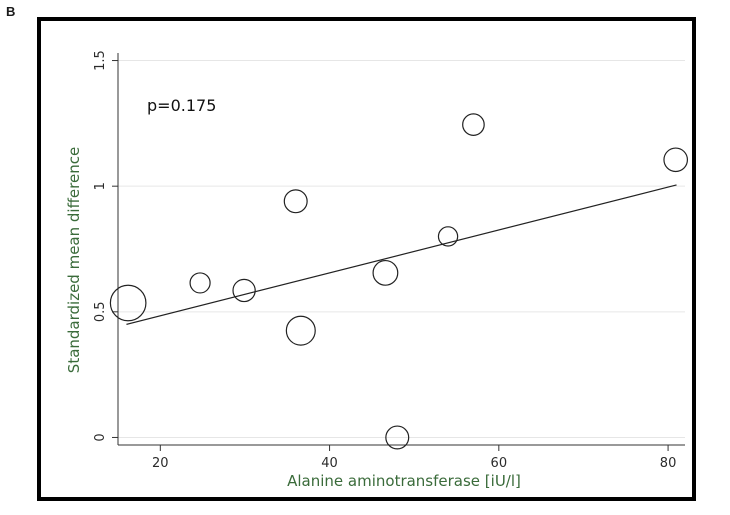 Image resolution: width=730 pixels, height=515 pixels. Describe the element at coordinates (100, 437) in the screenshot. I see `y-tick-label-0: 0` at that location.